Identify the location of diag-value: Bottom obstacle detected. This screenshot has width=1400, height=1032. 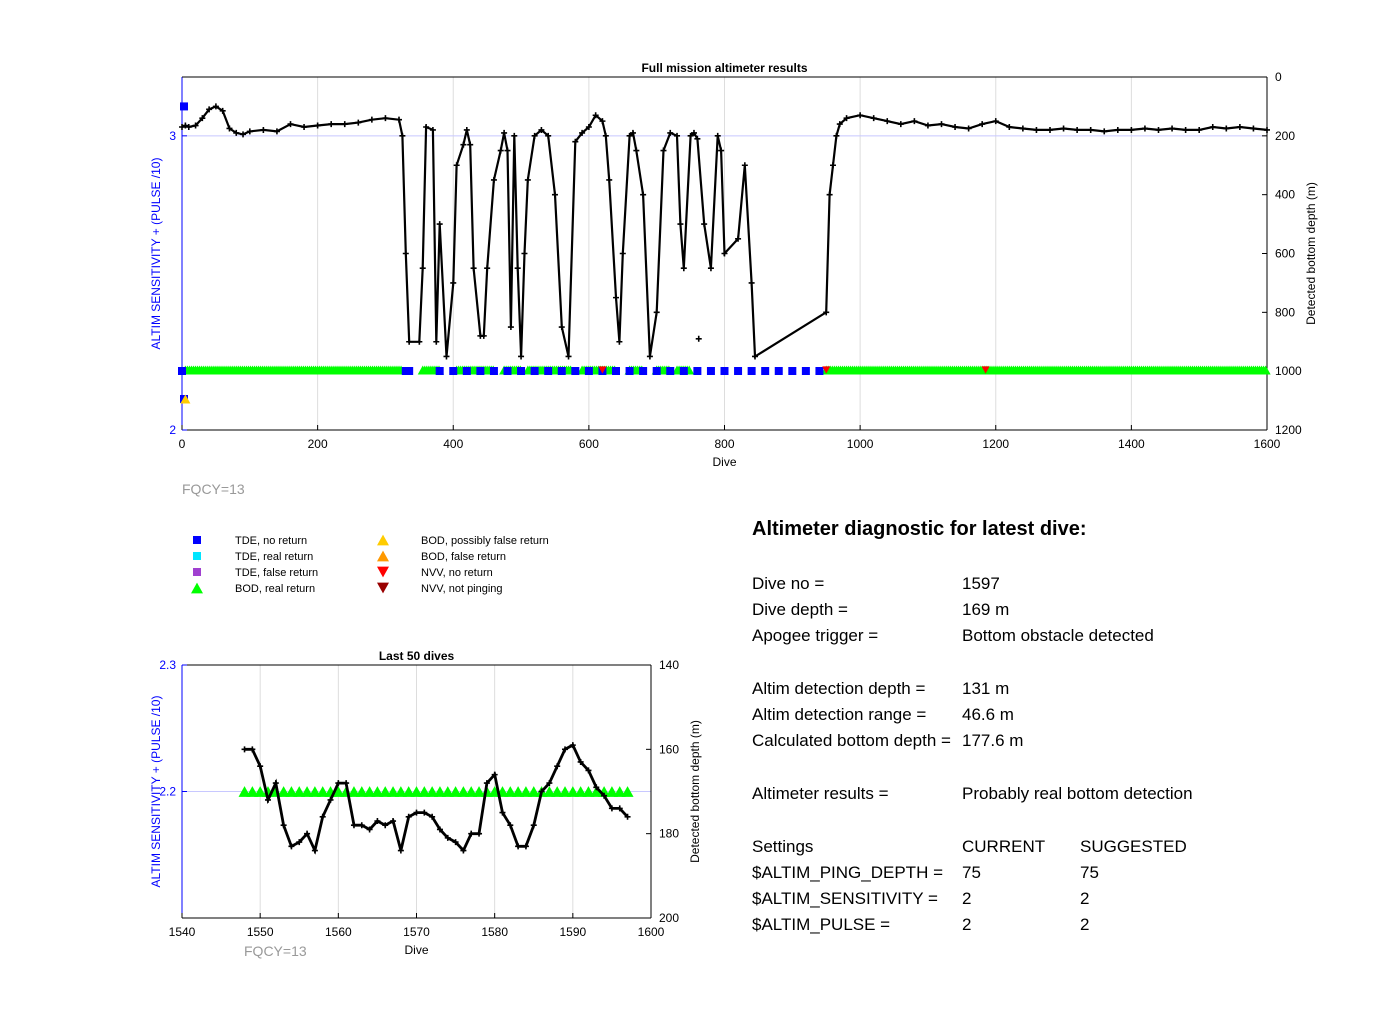
(1058, 635).